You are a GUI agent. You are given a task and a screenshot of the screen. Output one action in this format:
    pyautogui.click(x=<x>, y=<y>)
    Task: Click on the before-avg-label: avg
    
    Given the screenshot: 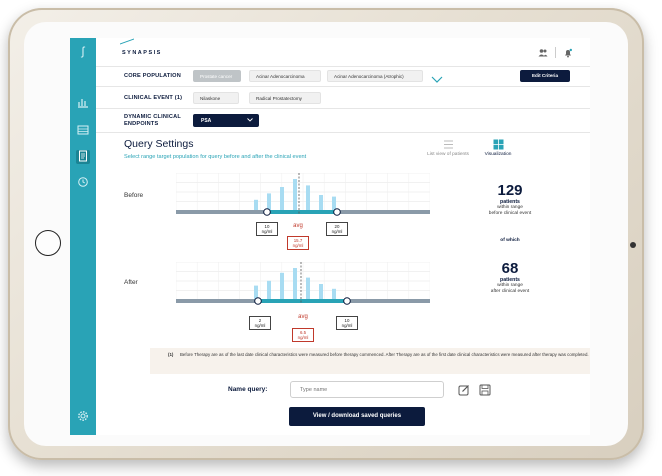 What is the action you would take?
    pyautogui.click(x=298, y=226)
    